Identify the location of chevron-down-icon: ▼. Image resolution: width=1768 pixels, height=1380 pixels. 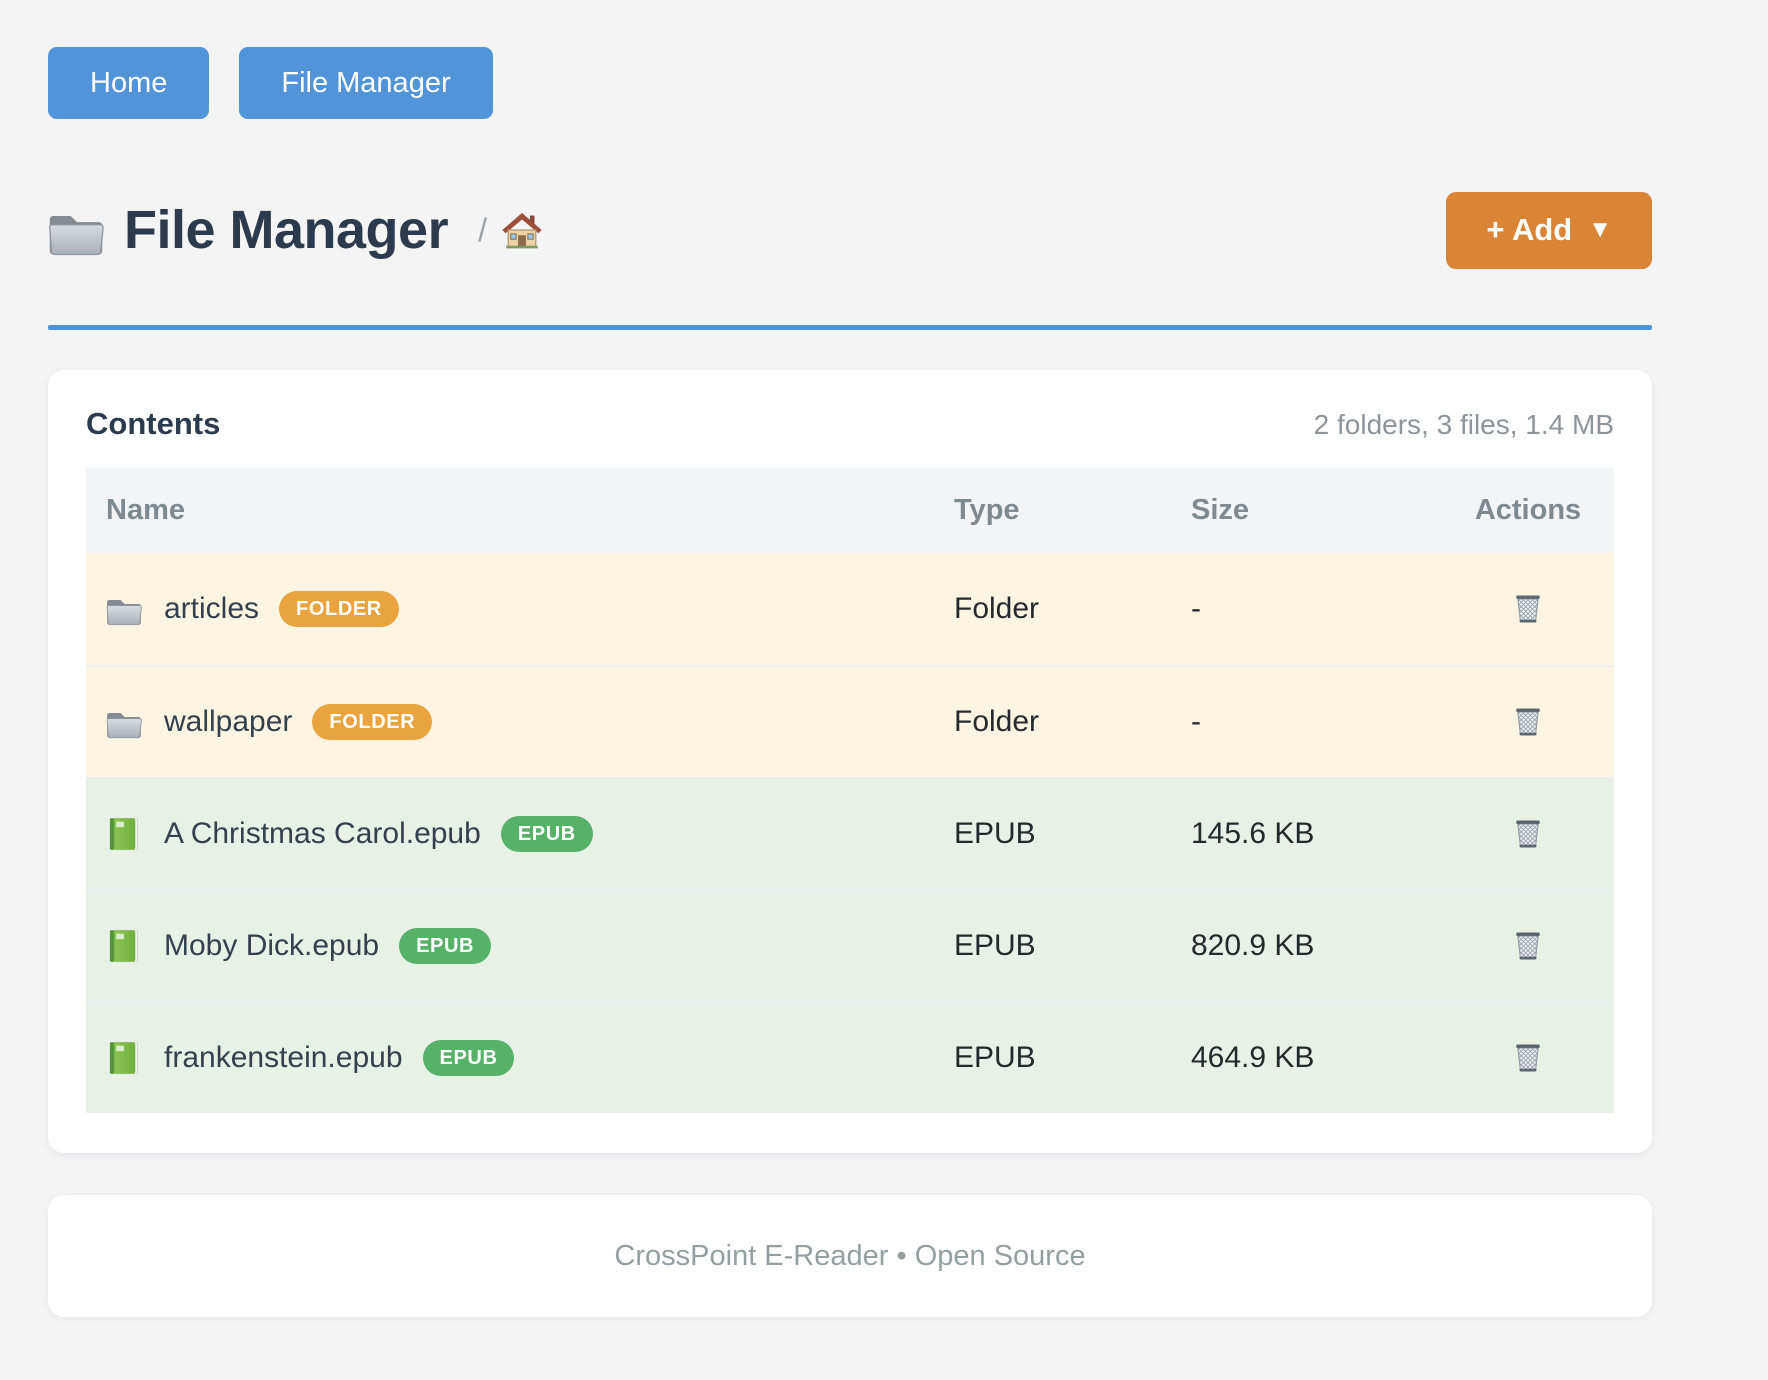
(1600, 229).